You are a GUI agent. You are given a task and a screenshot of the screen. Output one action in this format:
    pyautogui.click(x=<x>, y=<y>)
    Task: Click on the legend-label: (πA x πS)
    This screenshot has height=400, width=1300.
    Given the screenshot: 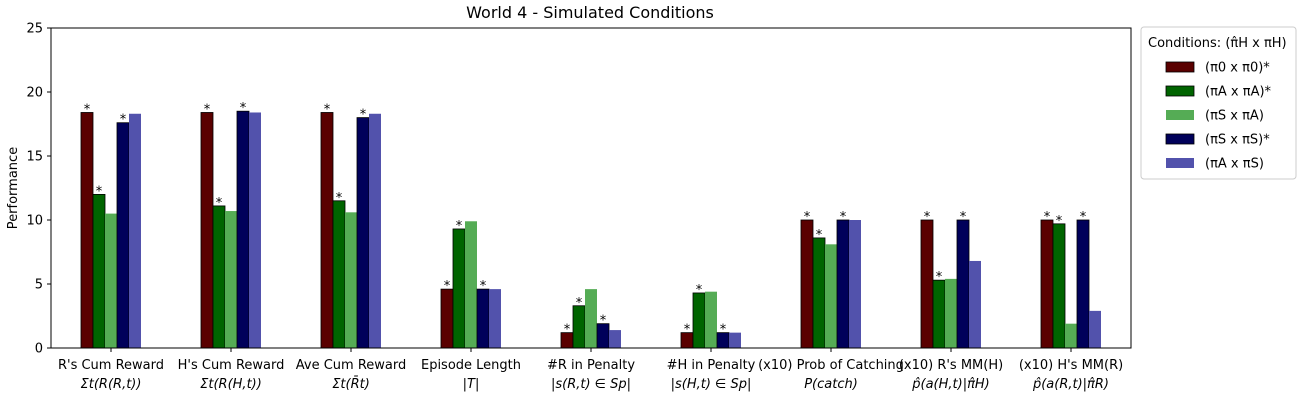 What is the action you would take?
    pyautogui.click(x=1234, y=164)
    